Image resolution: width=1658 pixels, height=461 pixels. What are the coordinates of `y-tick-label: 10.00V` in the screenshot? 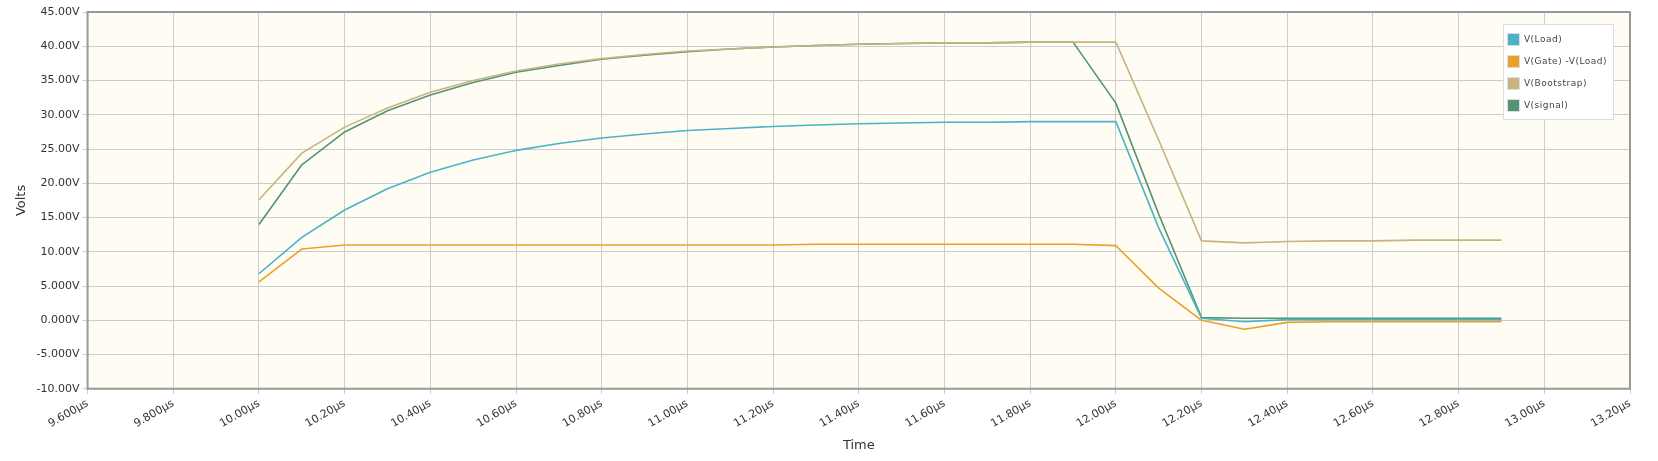 It's located at (60, 251).